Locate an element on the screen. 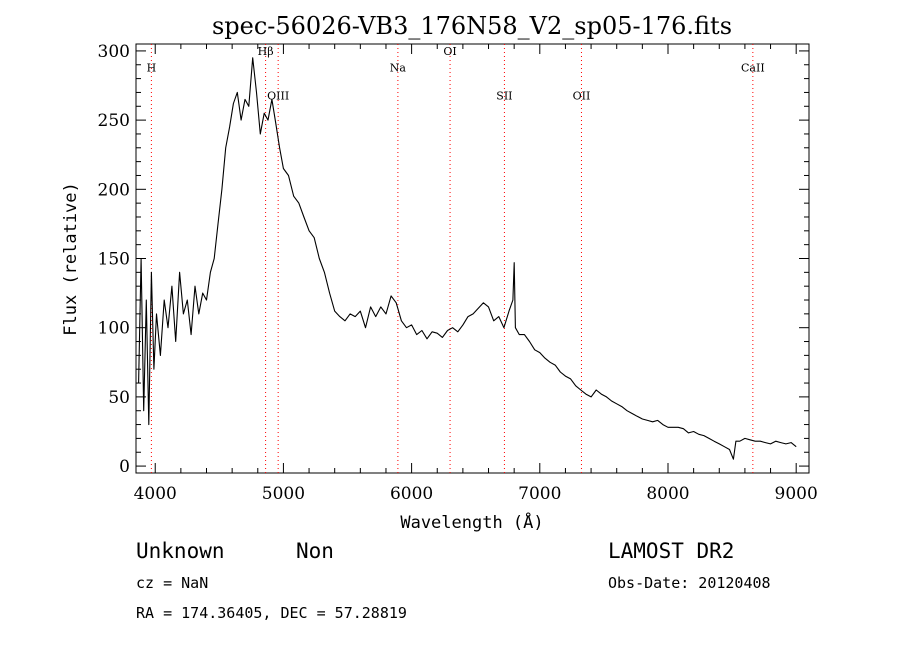 This screenshot has width=900, height=650. footer-subclass: Non is located at coordinates (315, 551).